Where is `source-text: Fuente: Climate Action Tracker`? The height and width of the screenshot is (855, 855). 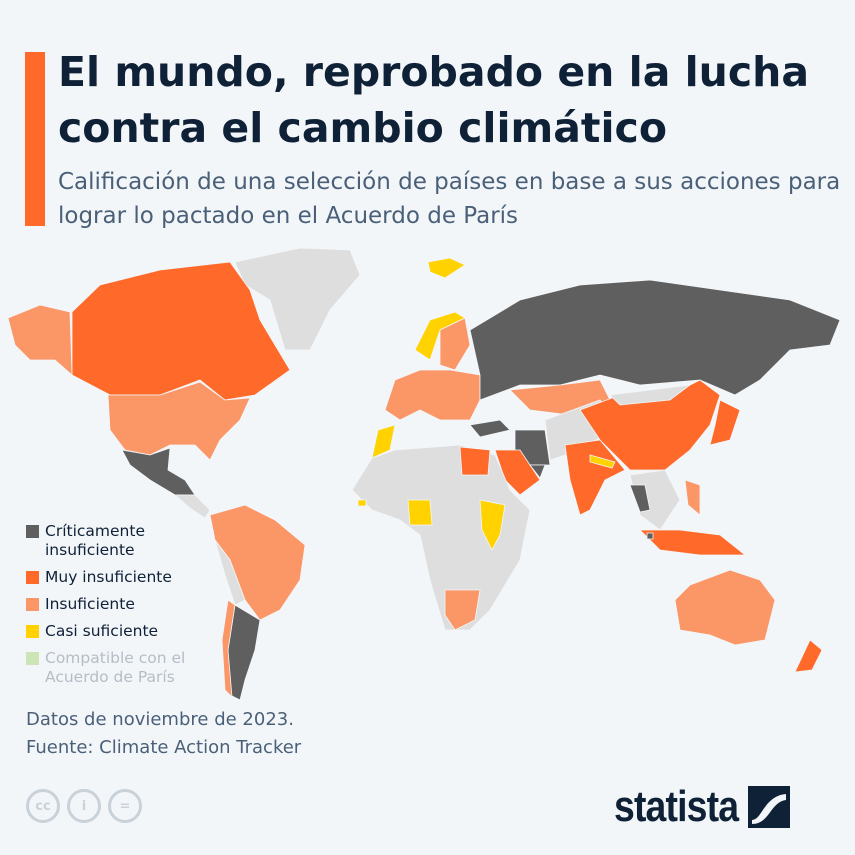 source-text: Fuente: Climate Action Tracker is located at coordinates (164, 747).